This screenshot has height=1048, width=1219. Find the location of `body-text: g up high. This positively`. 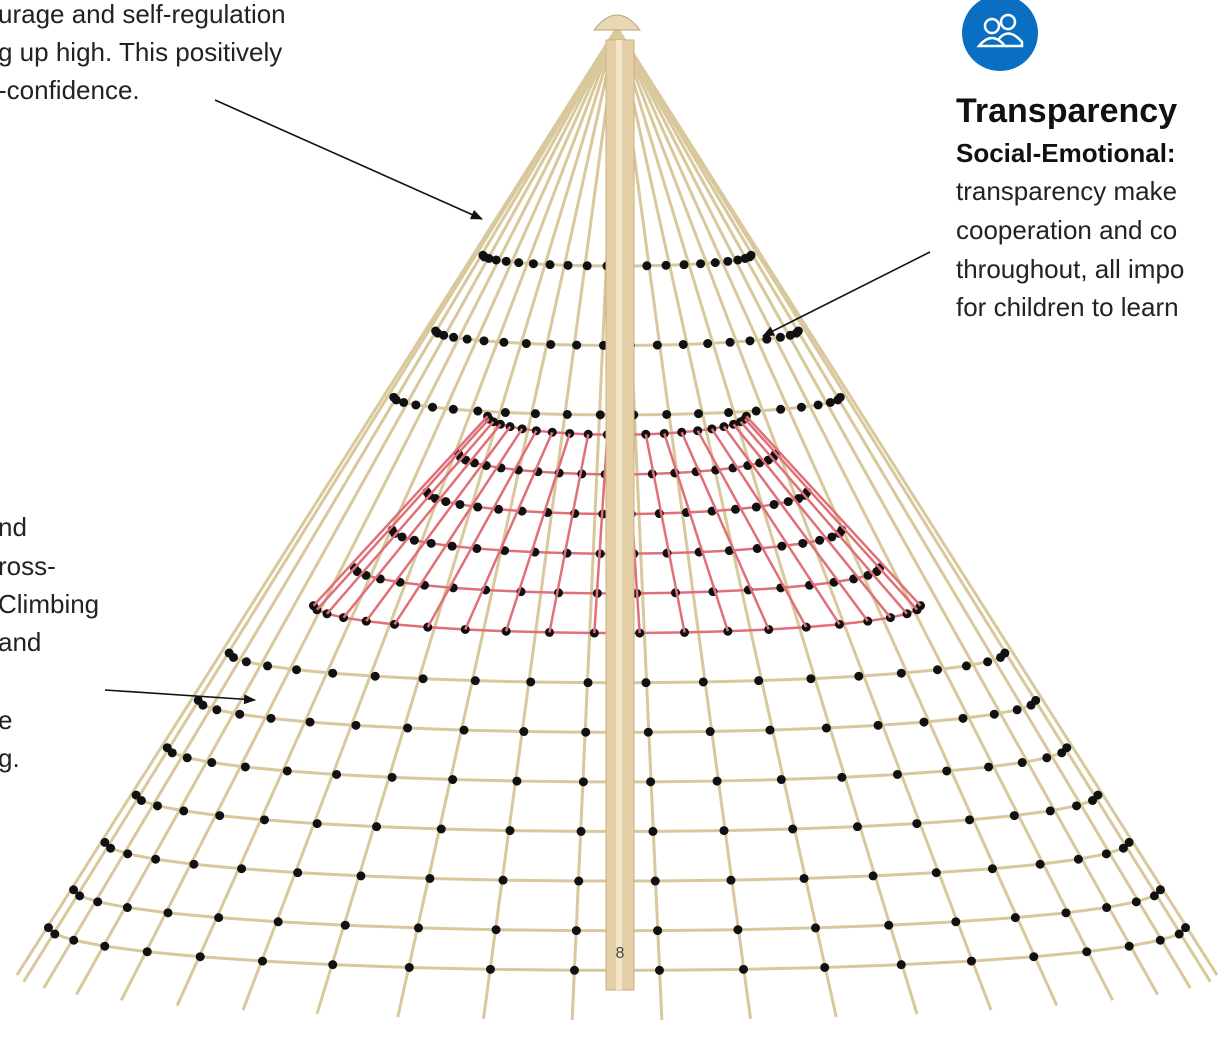

body-text: g up high. This positively is located at coordinates (141, 52).